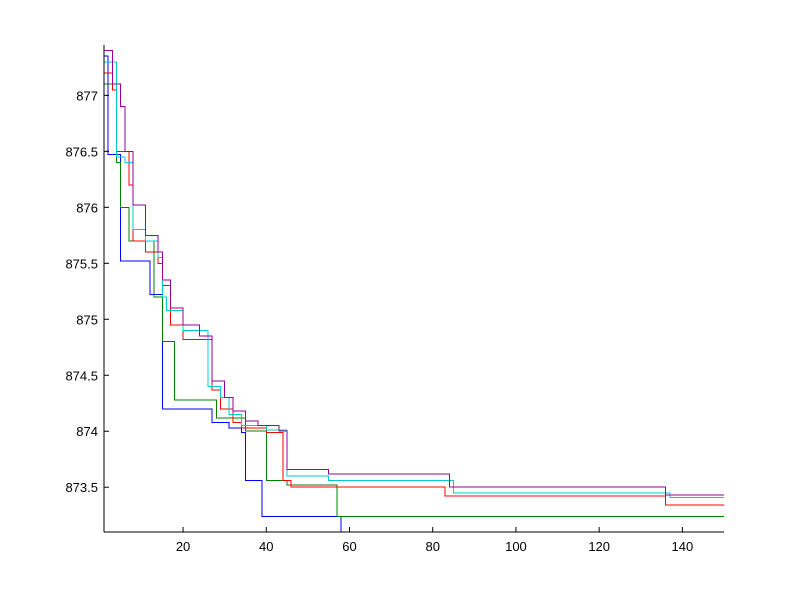 This screenshot has width=799, height=599. I want to click on x-tick-label: 40, so click(266, 546).